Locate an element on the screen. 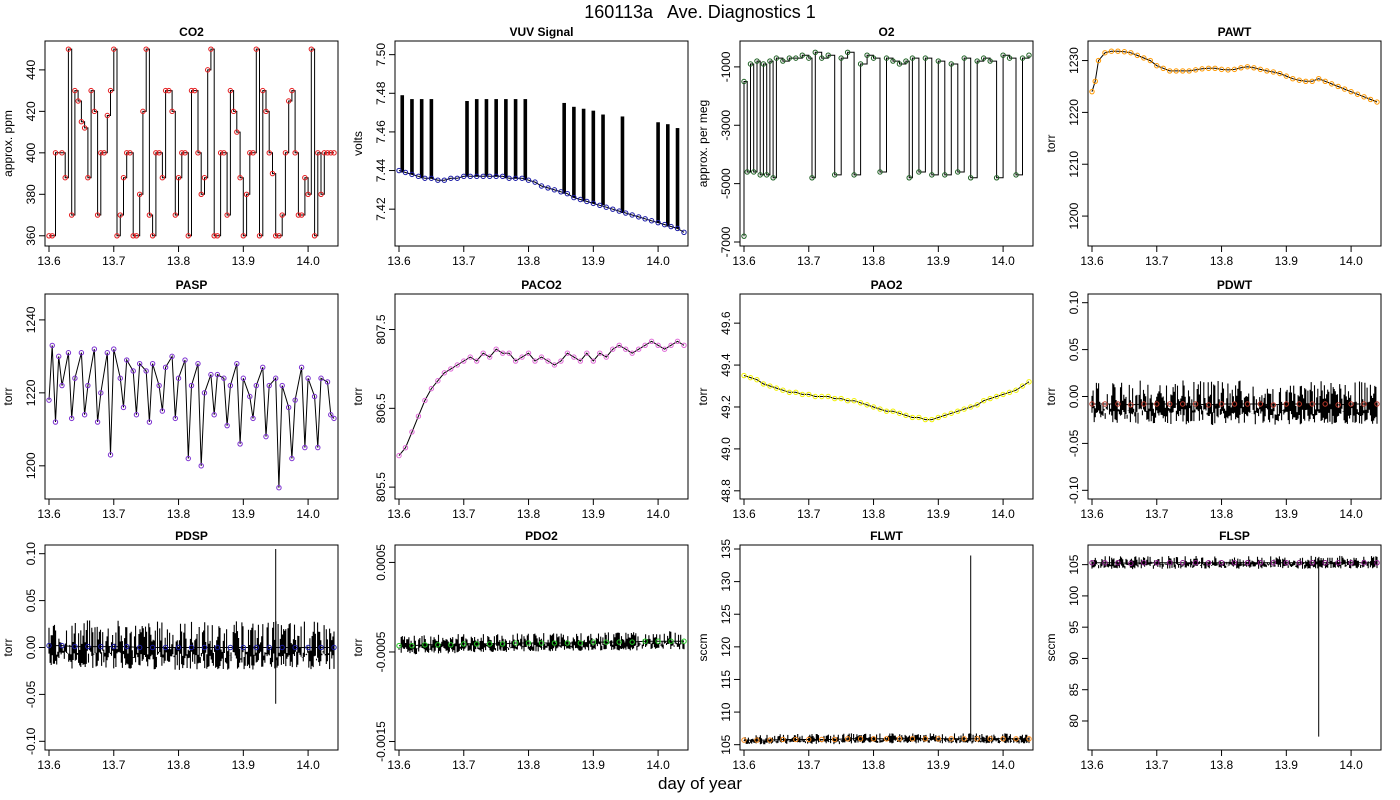 Image resolution: width=1400 pixels, height=800 pixels. y-axis-label: torr is located at coordinates (358, 396).